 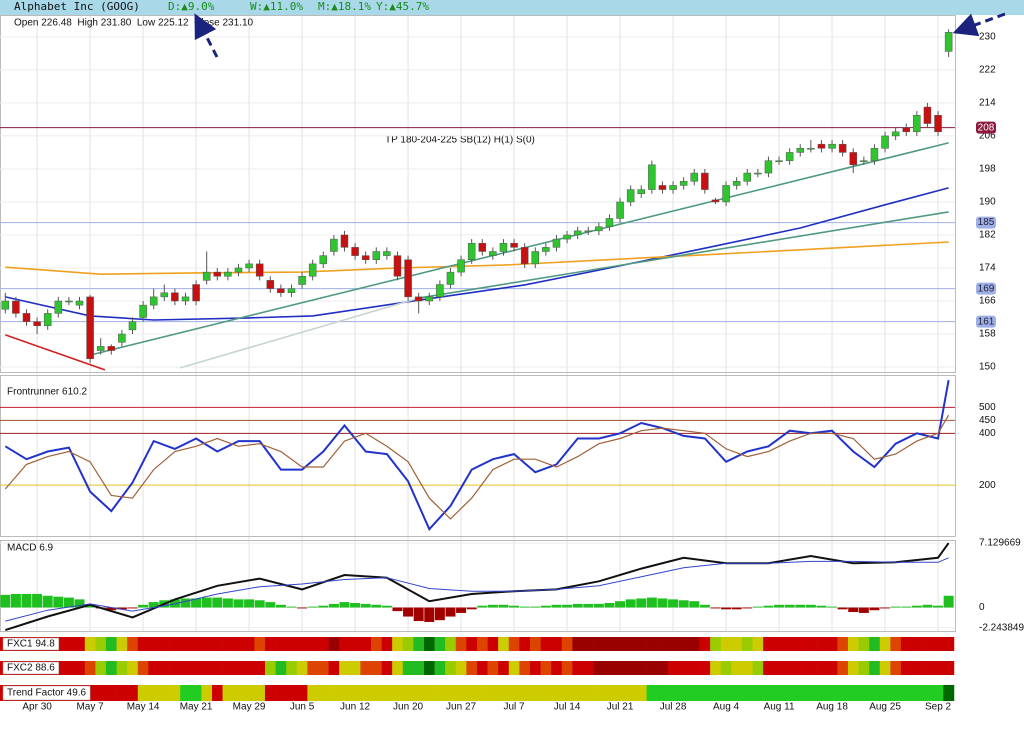 What do you see at coordinates (987, 202) in the screenshot?
I see `y-tick-label: 190` at bounding box center [987, 202].